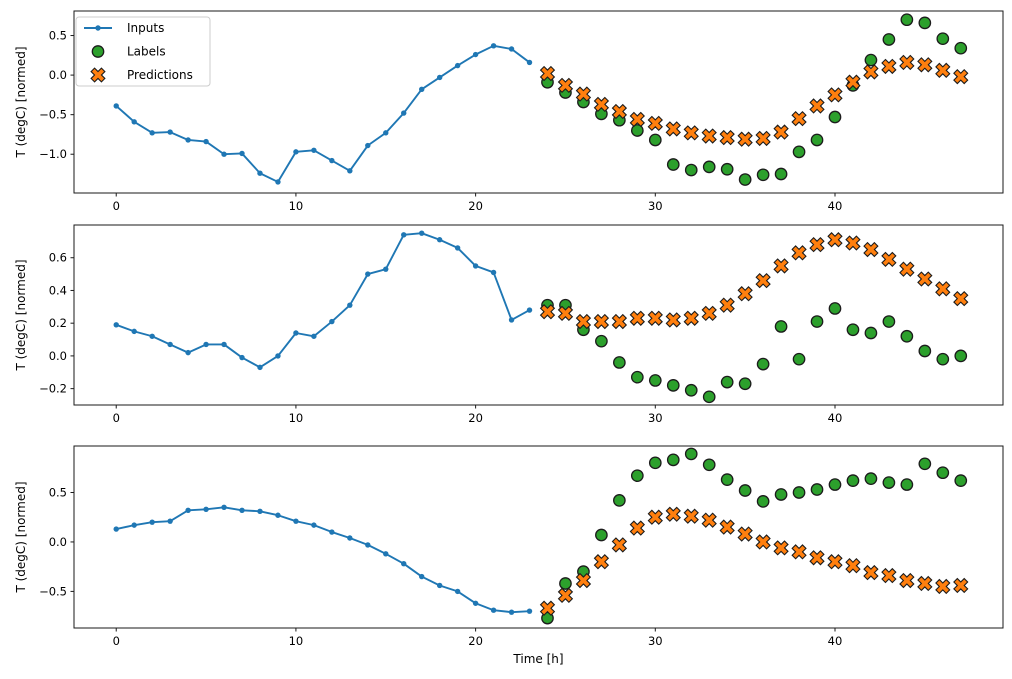 The width and height of the screenshot is (1012, 679). I want to click on x-axis-label: Time [h], so click(537, 659).